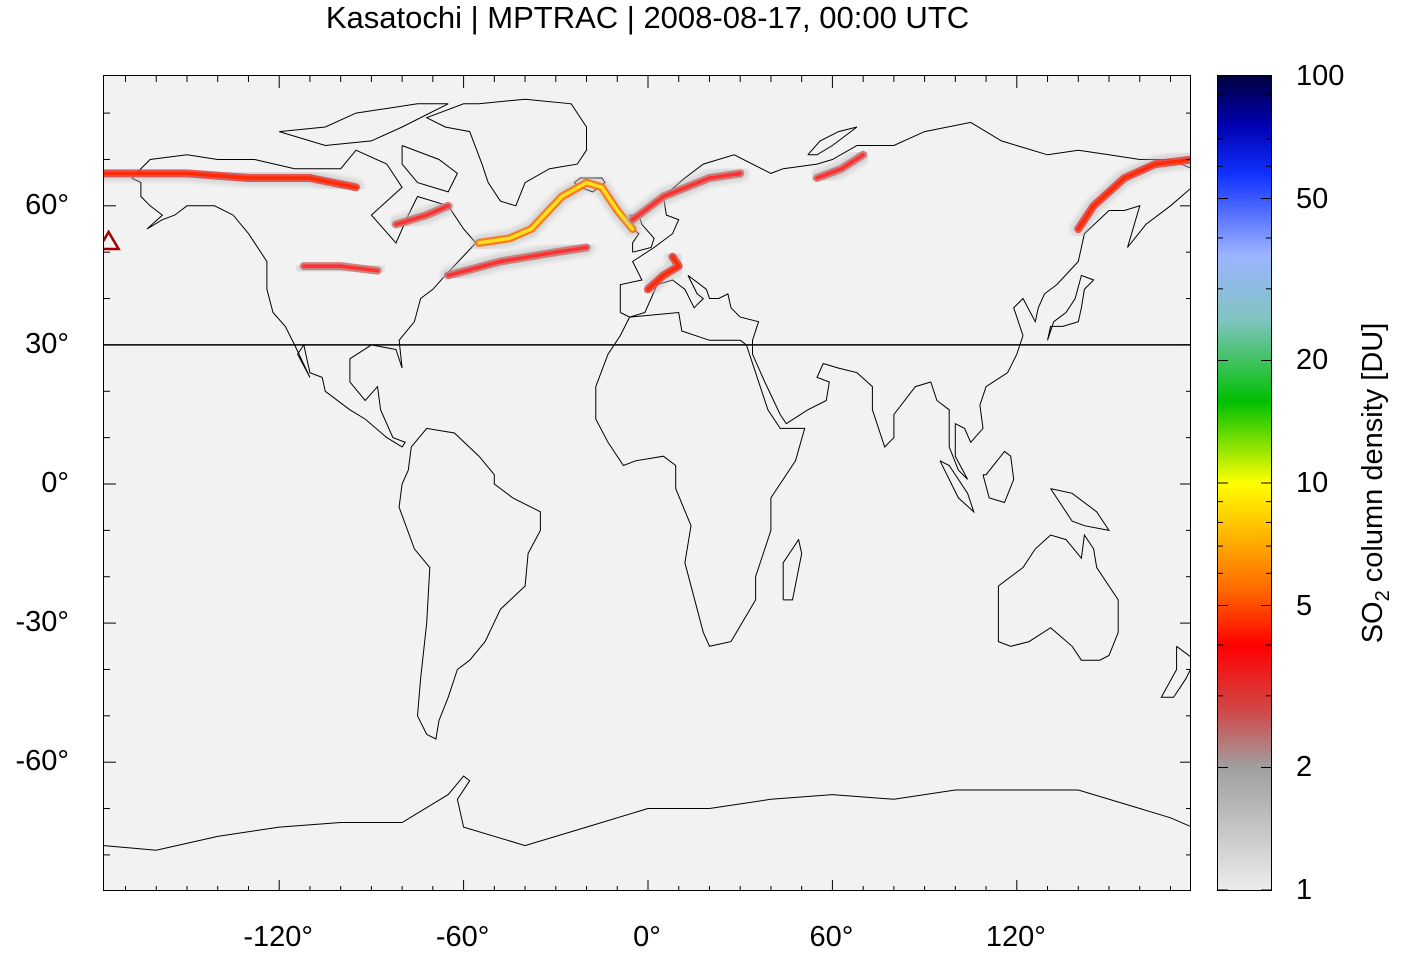 This screenshot has height=953, width=1411. I want to click on x-tick-label: 120°, so click(1015, 937).